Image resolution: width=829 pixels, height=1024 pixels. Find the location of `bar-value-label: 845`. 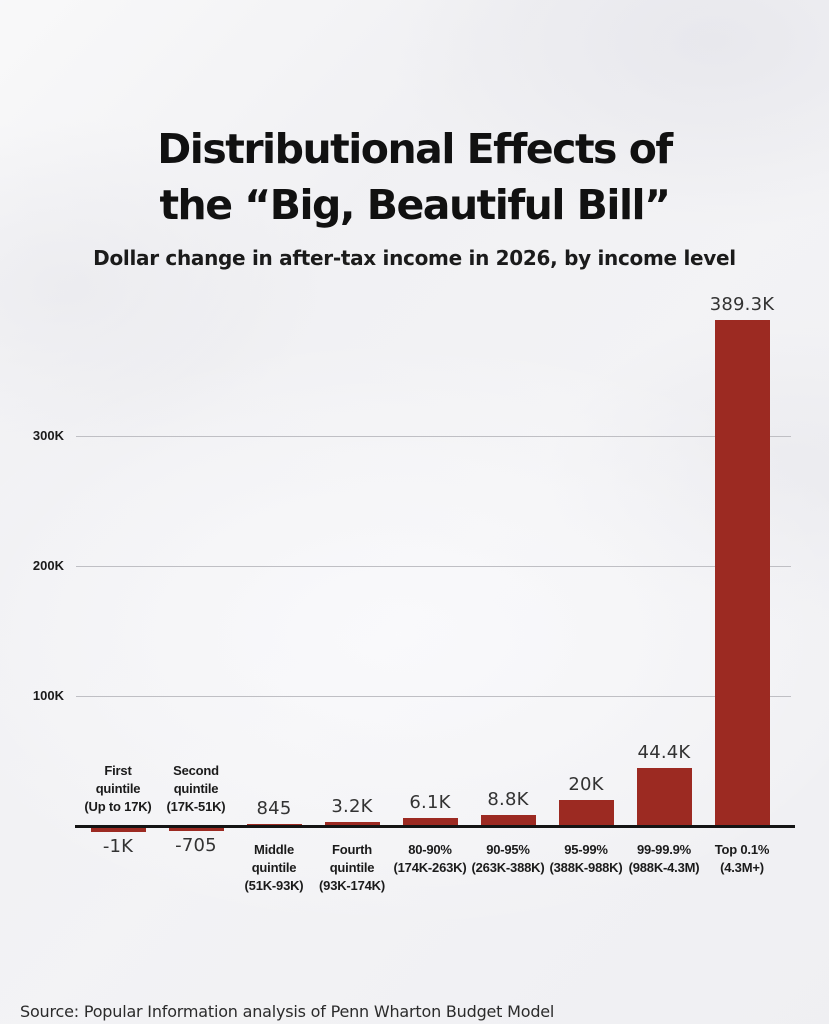

bar-value-label: 845 is located at coordinates (274, 808).